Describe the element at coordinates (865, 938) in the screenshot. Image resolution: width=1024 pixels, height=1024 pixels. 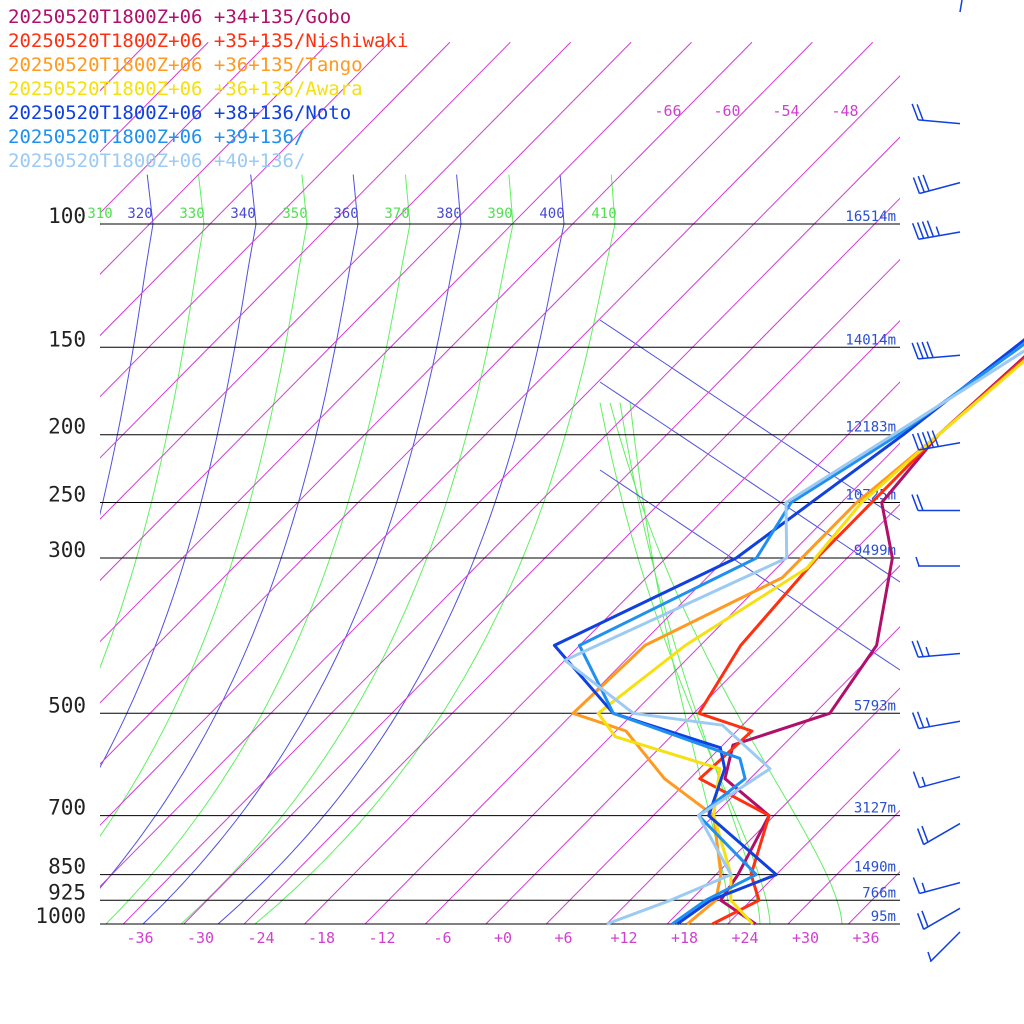
I see `temperature-tick-label: +36` at that location.